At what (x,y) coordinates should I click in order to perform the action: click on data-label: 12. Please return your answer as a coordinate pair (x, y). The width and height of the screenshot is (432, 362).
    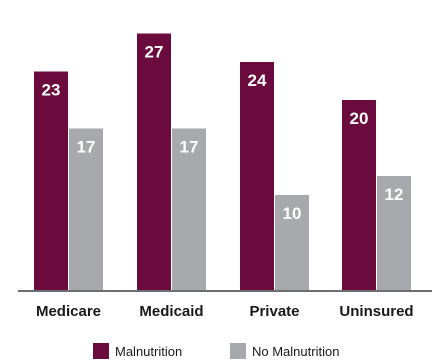
    Looking at the image, I should click on (394, 194).